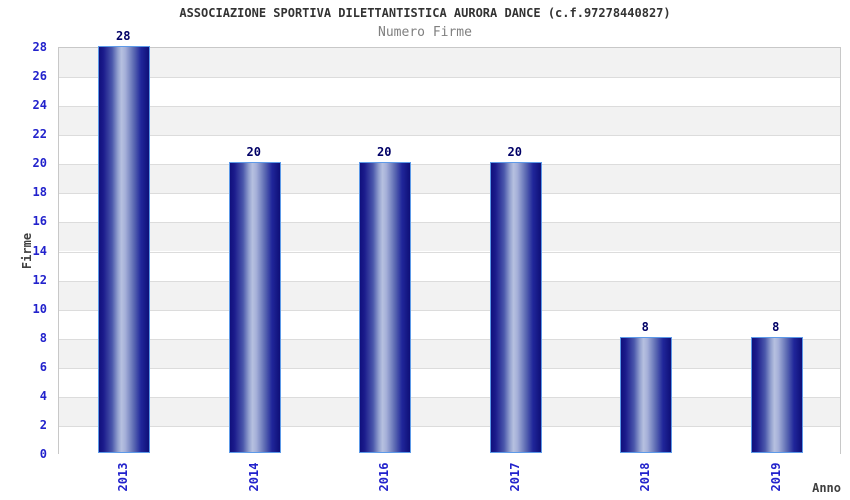 The image size is (850, 500). What do you see at coordinates (776, 394) in the screenshot?
I see `bar-2019` at bounding box center [776, 394].